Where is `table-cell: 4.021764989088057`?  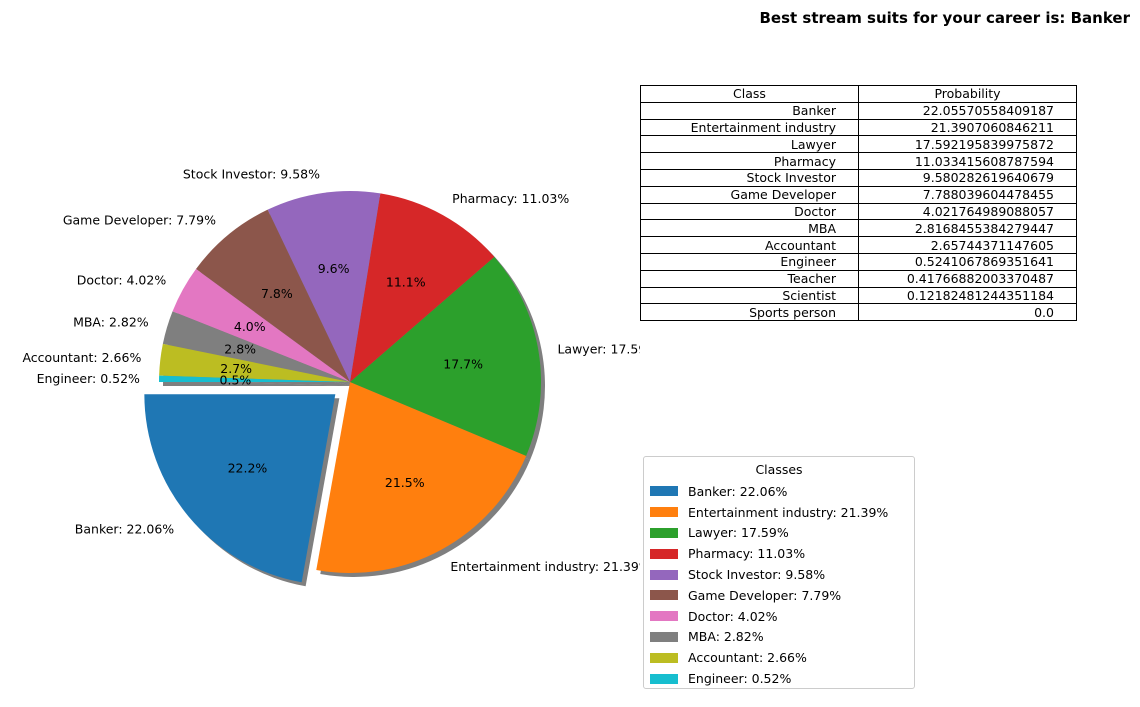 table-cell: 4.021764989088057 is located at coordinates (967, 211).